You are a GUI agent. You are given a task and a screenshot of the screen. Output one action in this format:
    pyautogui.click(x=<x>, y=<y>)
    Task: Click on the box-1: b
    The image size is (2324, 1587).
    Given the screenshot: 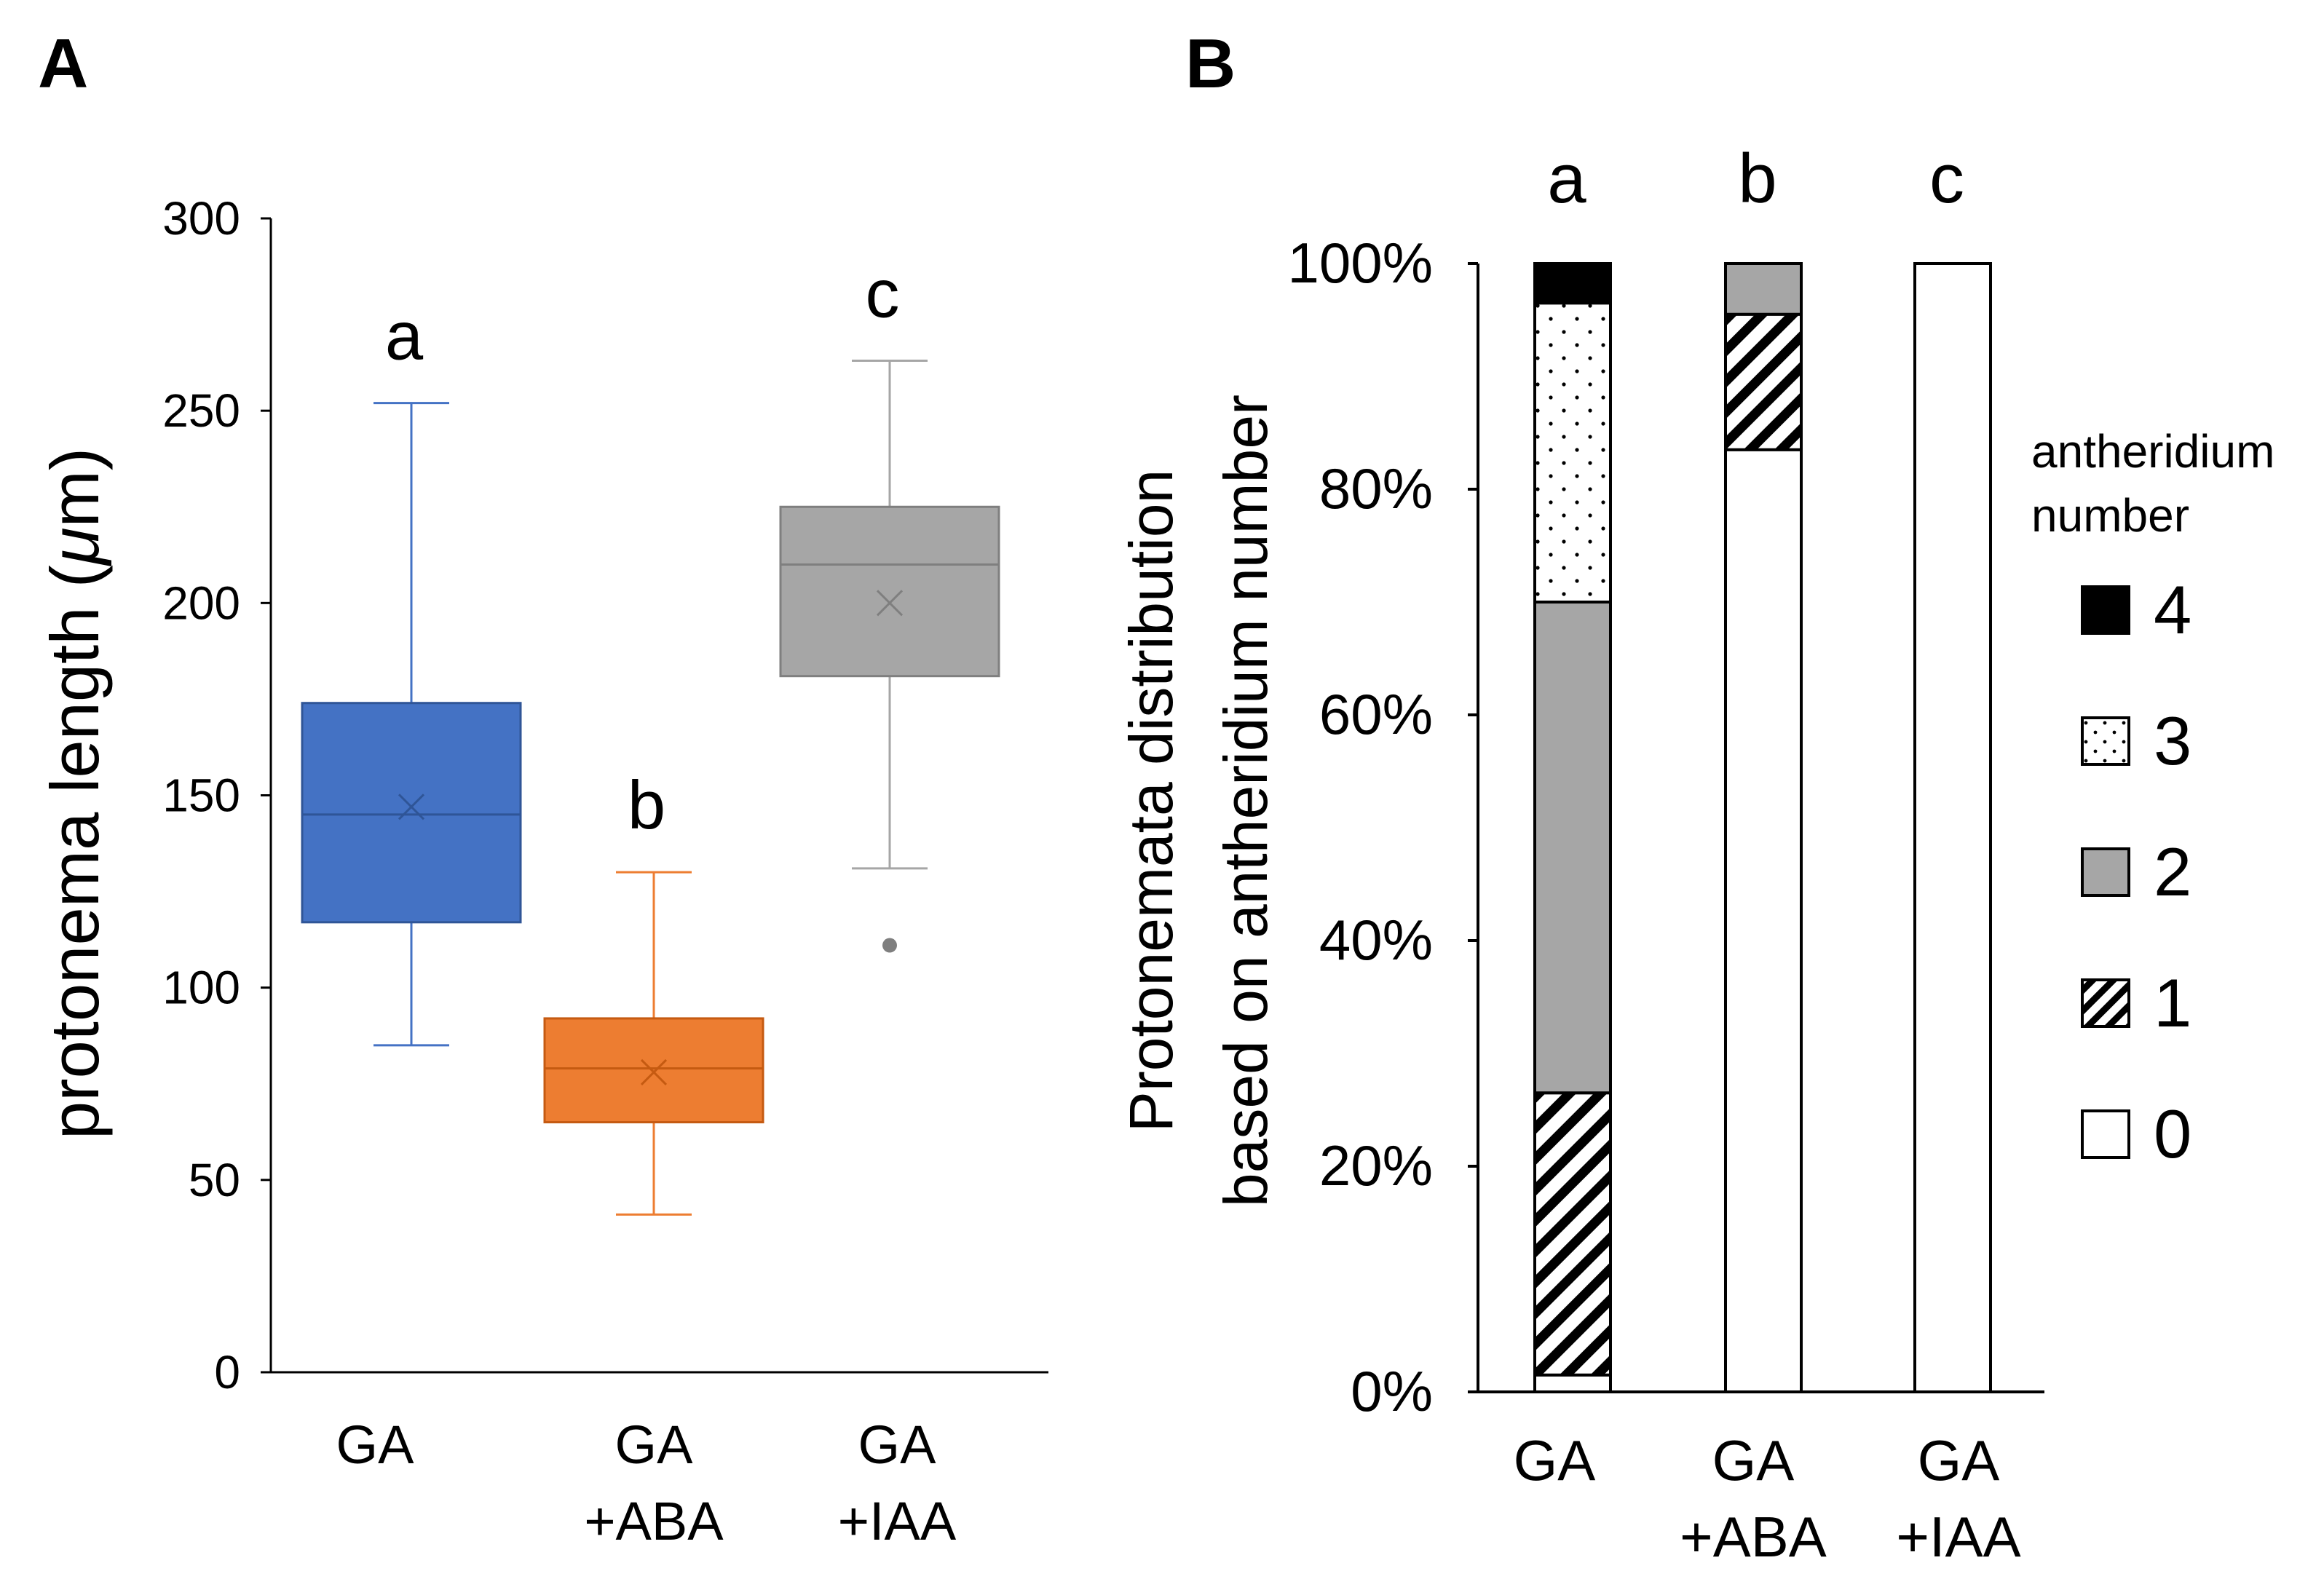 What is the action you would take?
    pyautogui.click(x=654, y=991)
    